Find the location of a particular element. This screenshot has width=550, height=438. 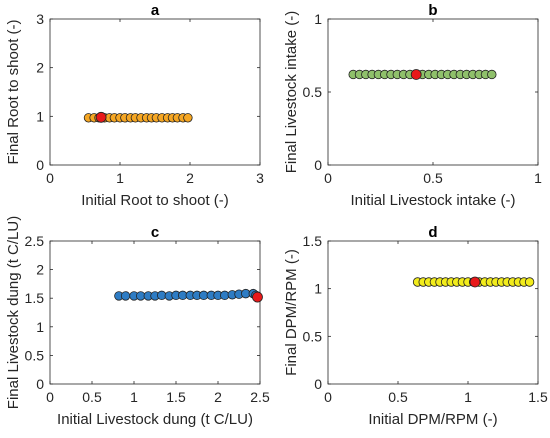

x-axis-label: Initial Root to shoot (-) is located at coordinates (155, 200).